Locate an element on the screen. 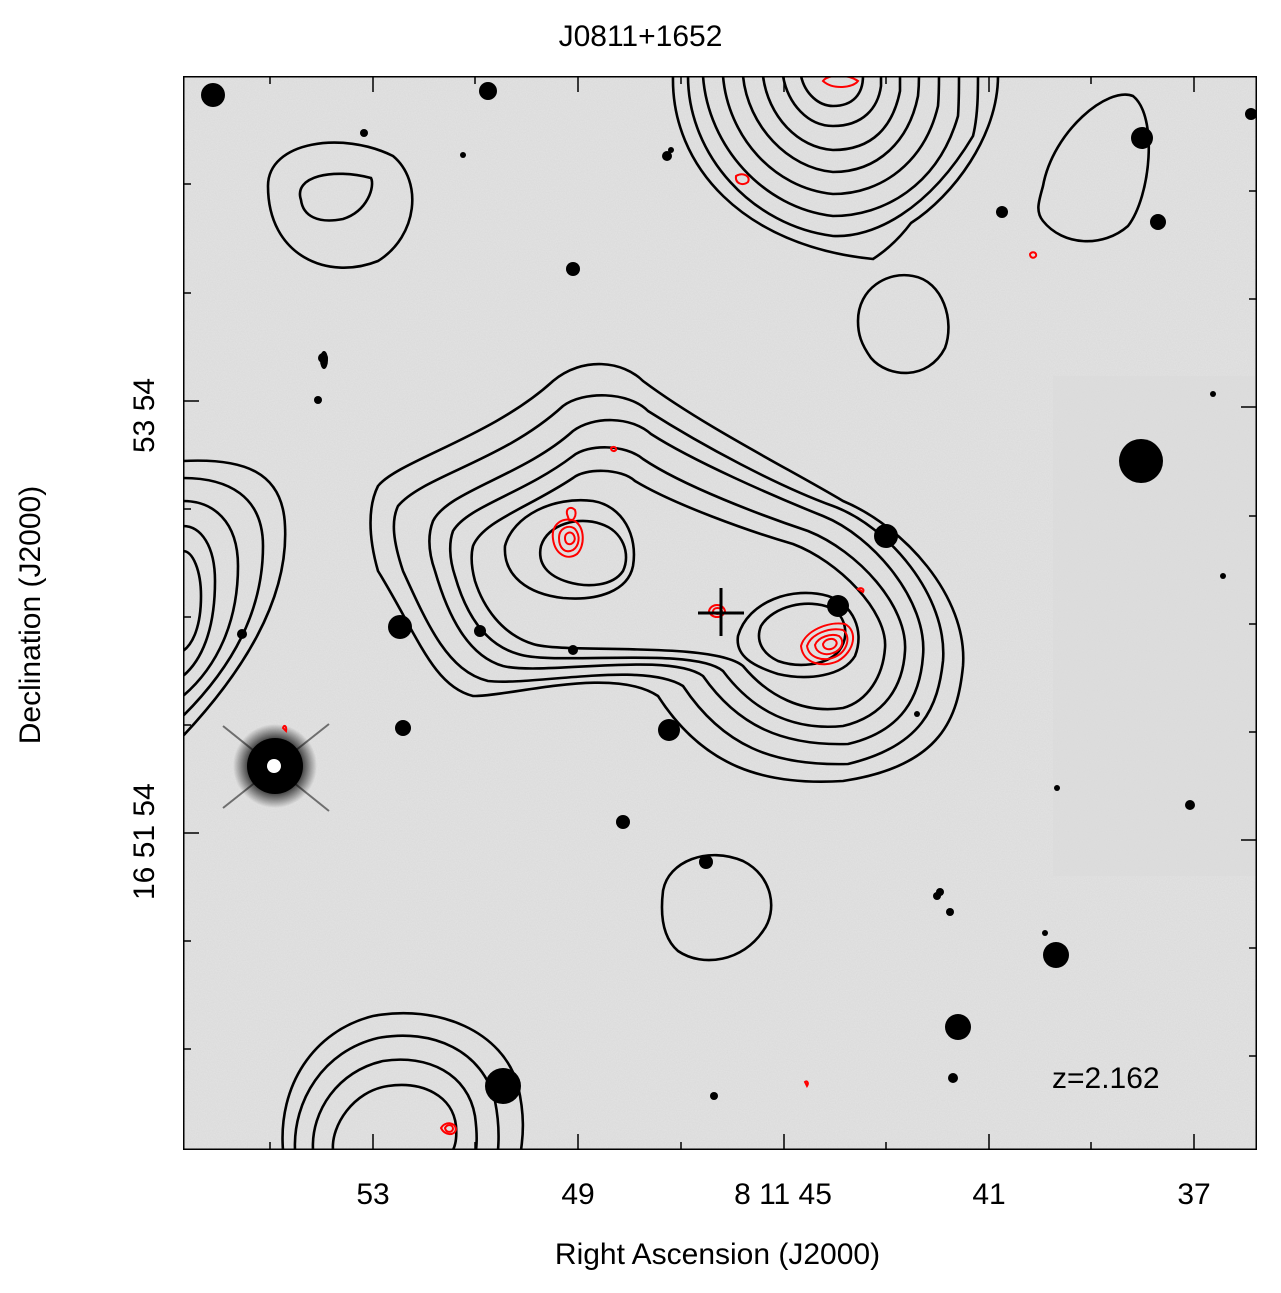 The width and height of the screenshot is (1281, 1293). figure-title: J0811+1652 is located at coordinates (640, 36).